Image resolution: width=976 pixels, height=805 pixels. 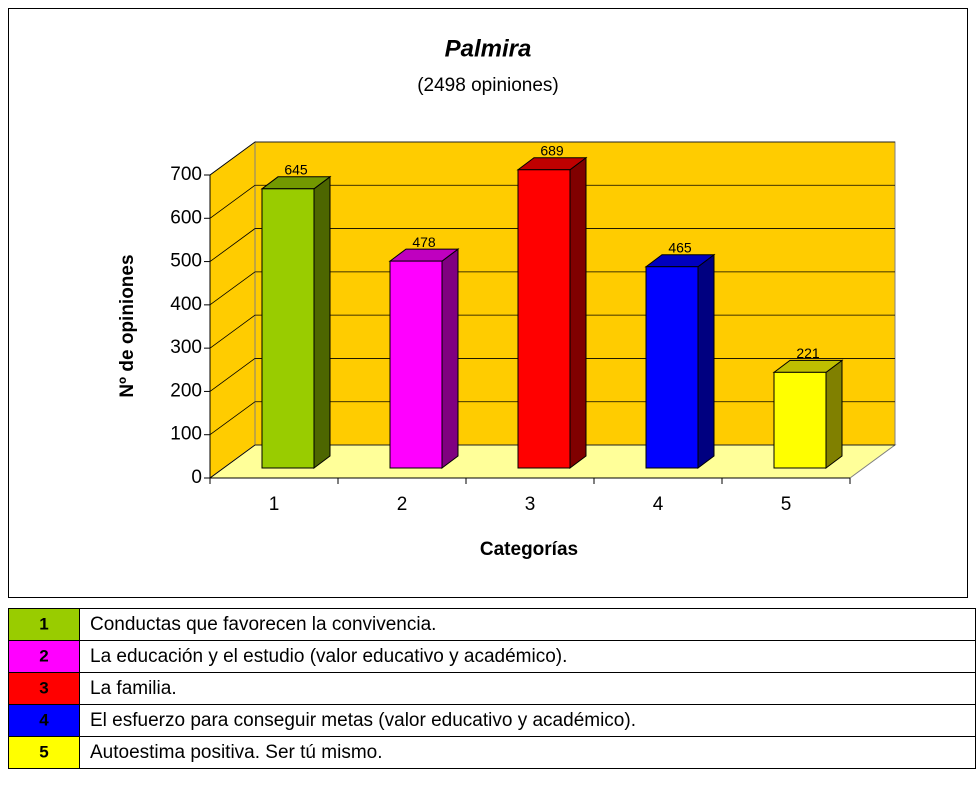 What do you see at coordinates (186, 347) in the screenshot?
I see `y-tick-label: 300` at bounding box center [186, 347].